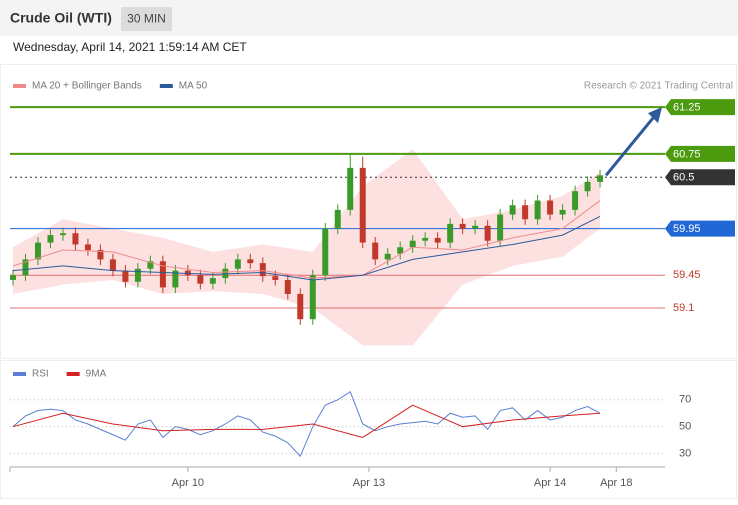 Image resolution: width=738 pixels, height=505 pixels. Describe the element at coordinates (685, 453) in the screenshot. I see `y-tick-label: 30` at that location.